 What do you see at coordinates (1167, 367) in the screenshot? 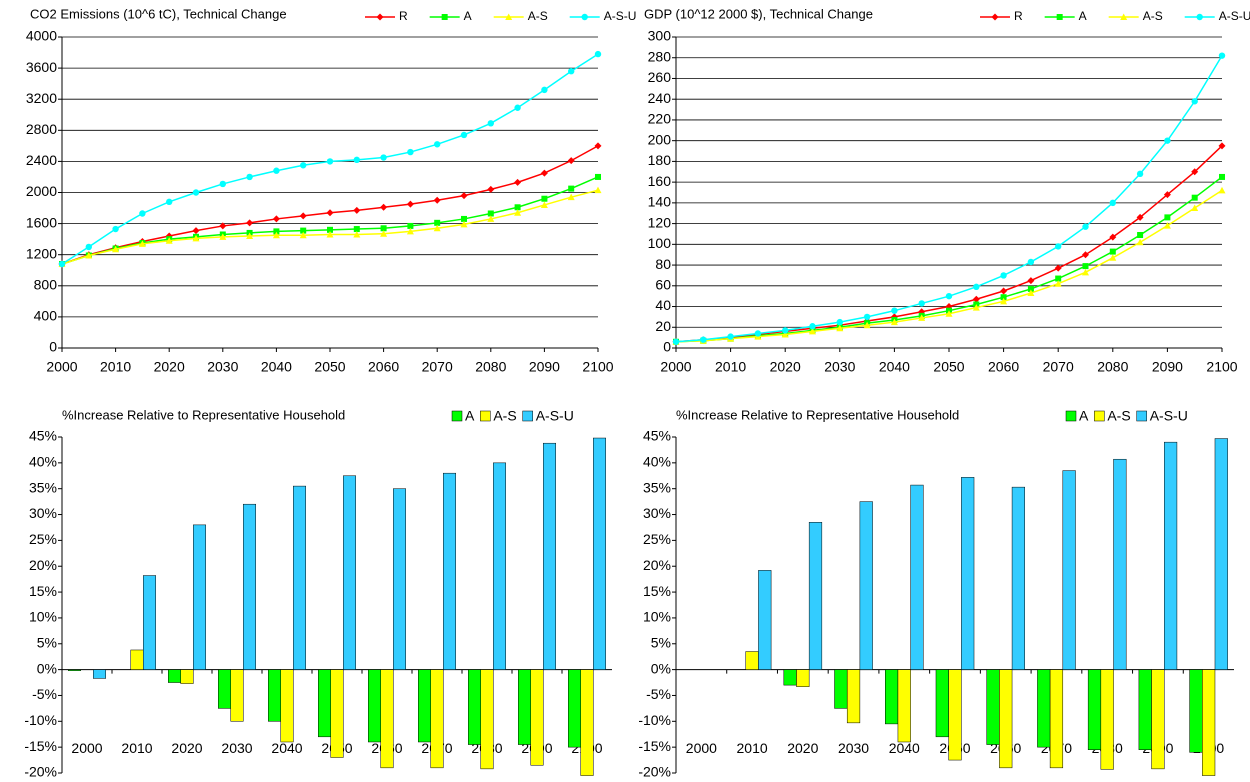
I see `x-tick-label: 2090` at bounding box center [1167, 367].